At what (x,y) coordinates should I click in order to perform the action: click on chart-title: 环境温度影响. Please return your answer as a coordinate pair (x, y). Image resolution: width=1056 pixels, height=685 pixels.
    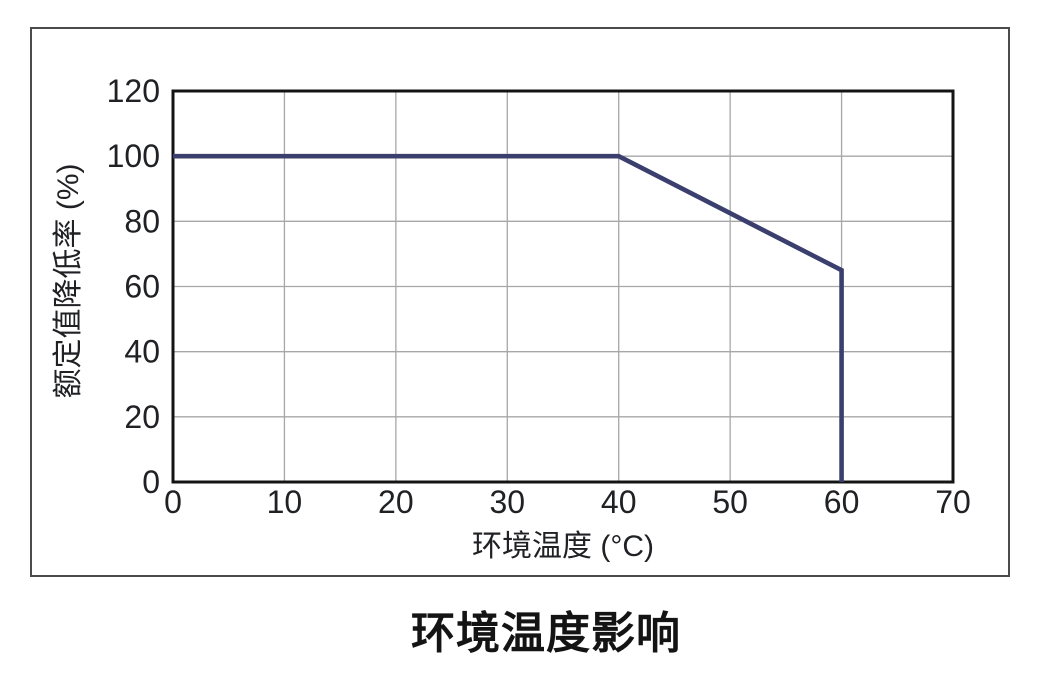
    Looking at the image, I should click on (546, 633).